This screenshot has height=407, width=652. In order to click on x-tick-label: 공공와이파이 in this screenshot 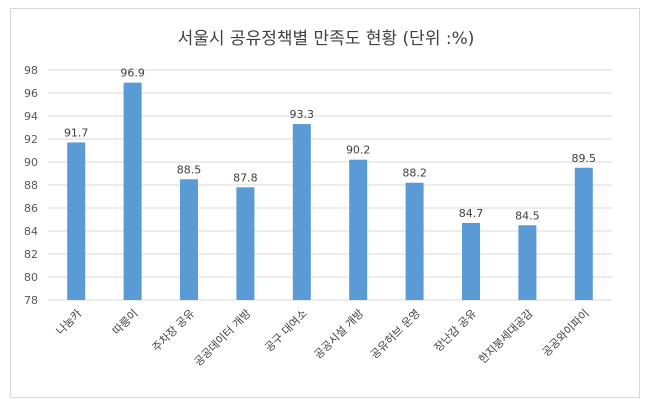, I will do `click(566, 333)`.